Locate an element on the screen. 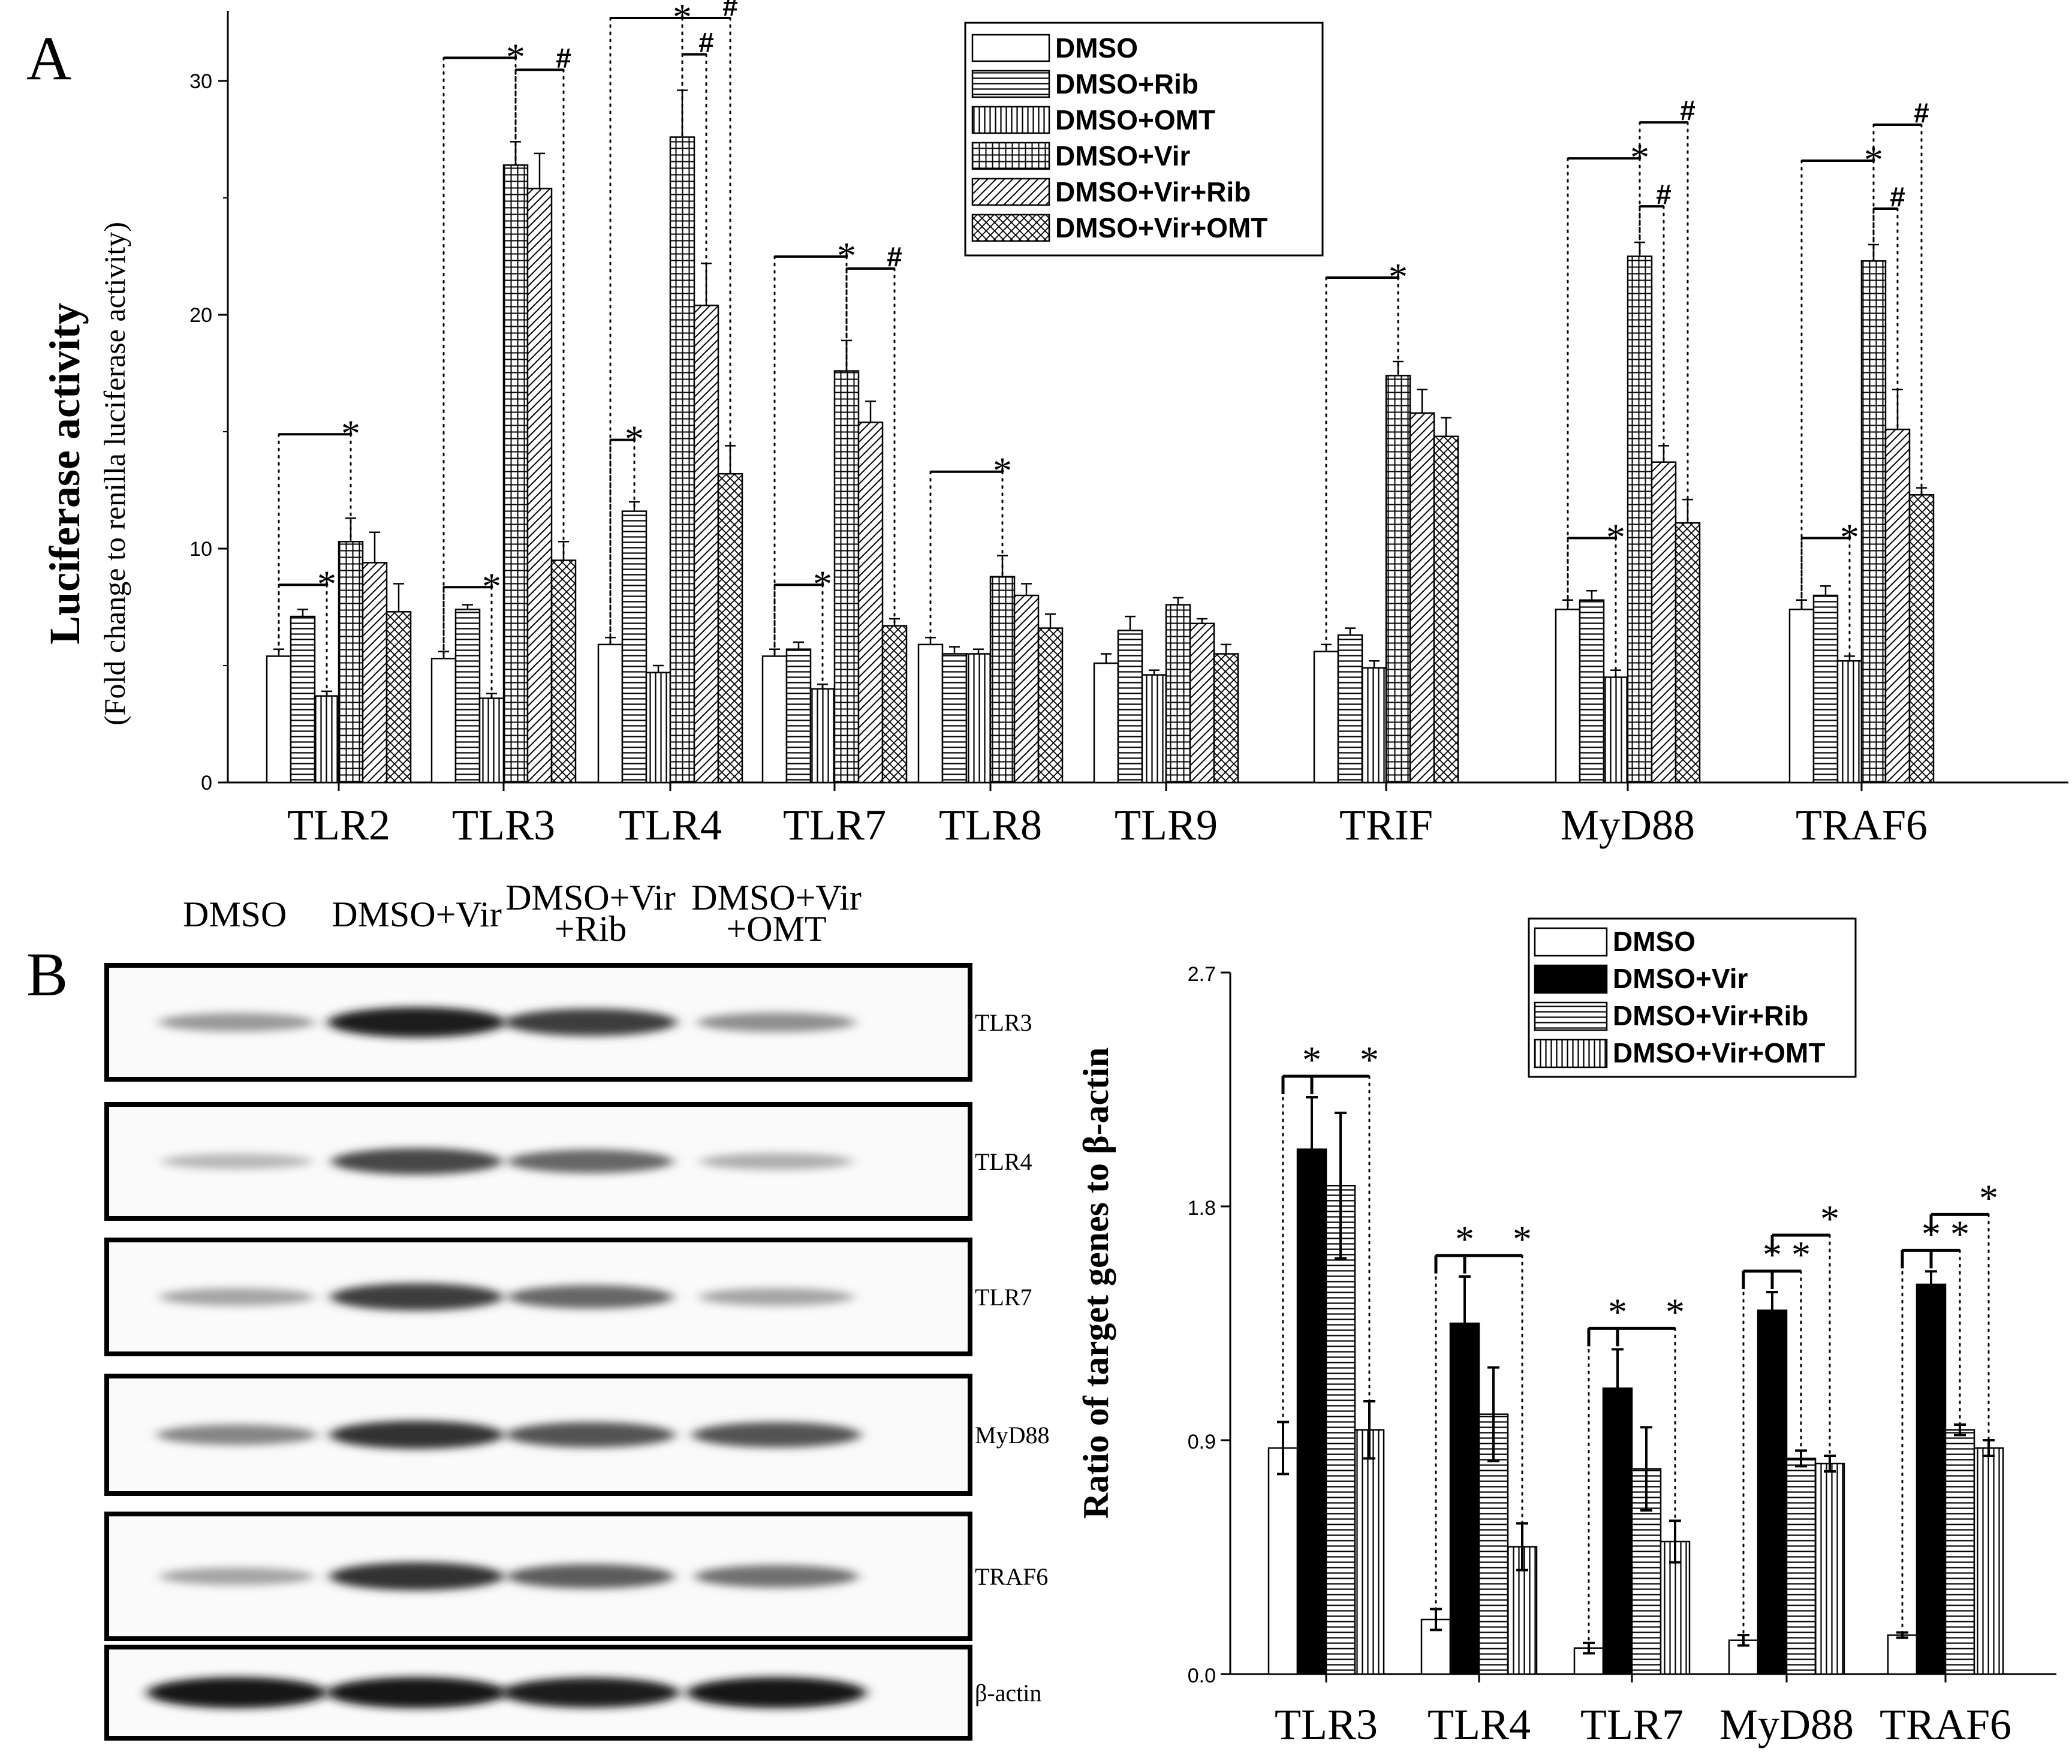 The image size is (2072, 1764). chart-b-ytick-label: 0.0 is located at coordinates (1202, 1675).